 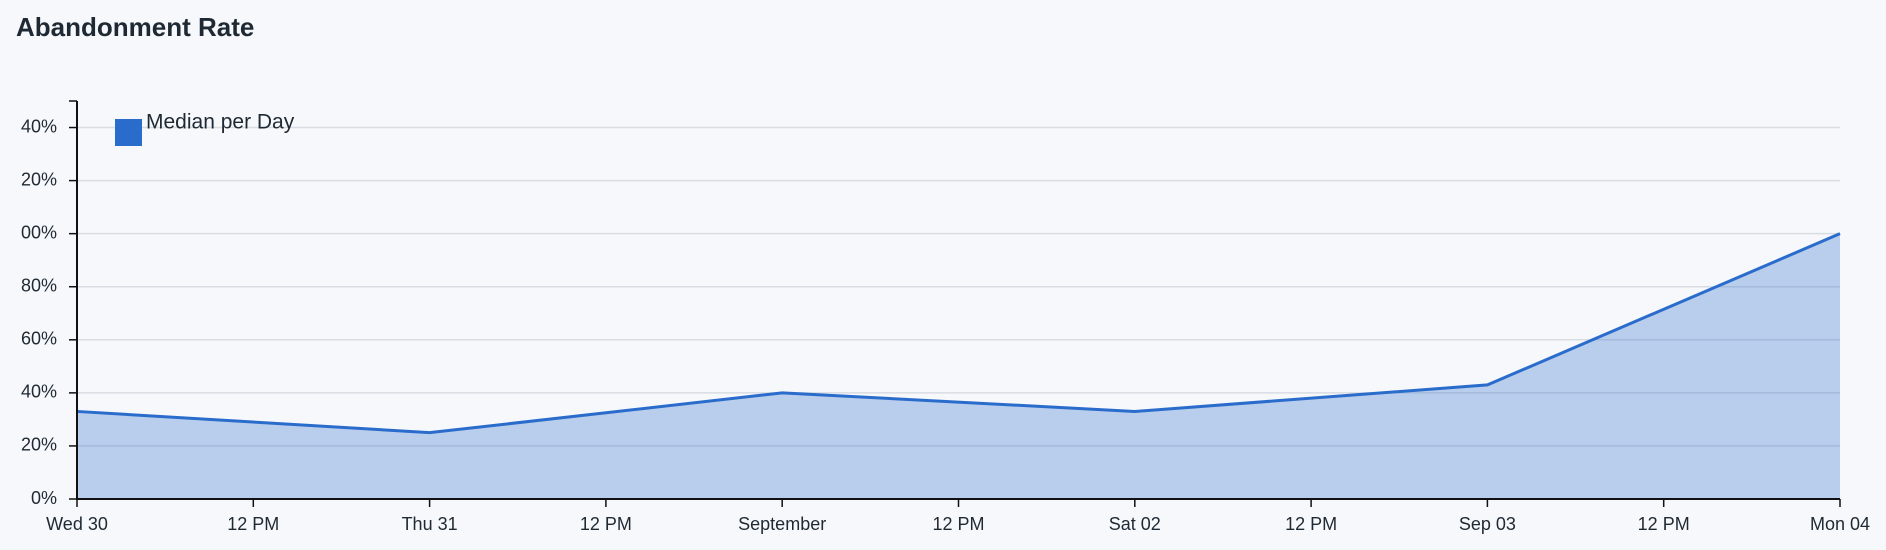 What do you see at coordinates (1135, 524) in the screenshot?
I see `x-tick-label: Sat 02` at bounding box center [1135, 524].